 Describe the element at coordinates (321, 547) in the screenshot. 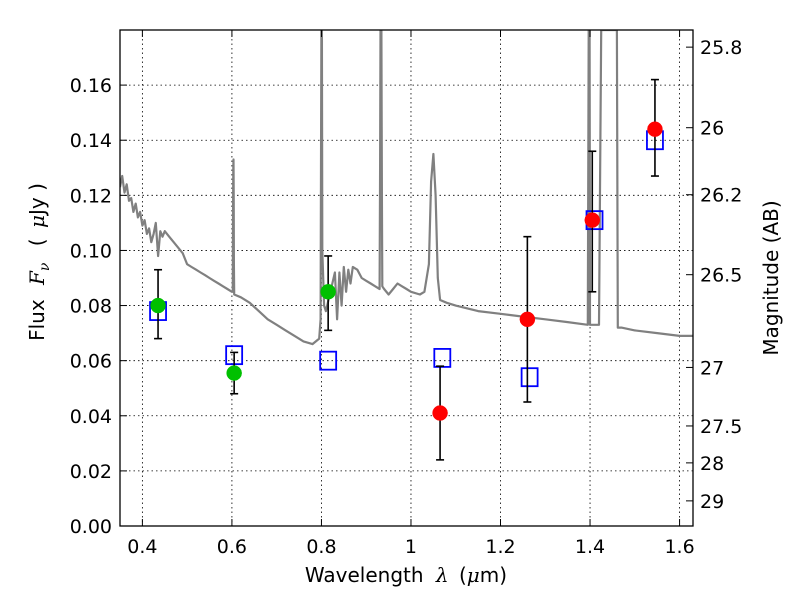

I see `x-tick-label: 0.8` at that location.